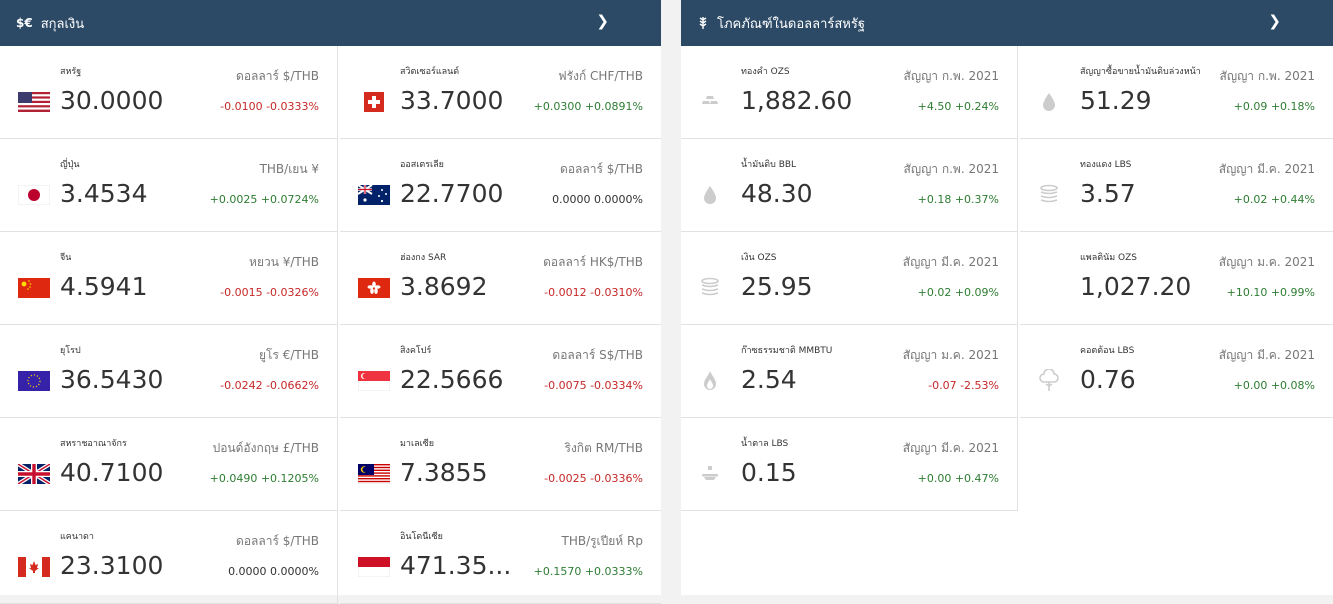 This screenshot has width=1333, height=604. What do you see at coordinates (452, 379) in the screenshot?
I see `item-value: 22.5666` at bounding box center [452, 379].